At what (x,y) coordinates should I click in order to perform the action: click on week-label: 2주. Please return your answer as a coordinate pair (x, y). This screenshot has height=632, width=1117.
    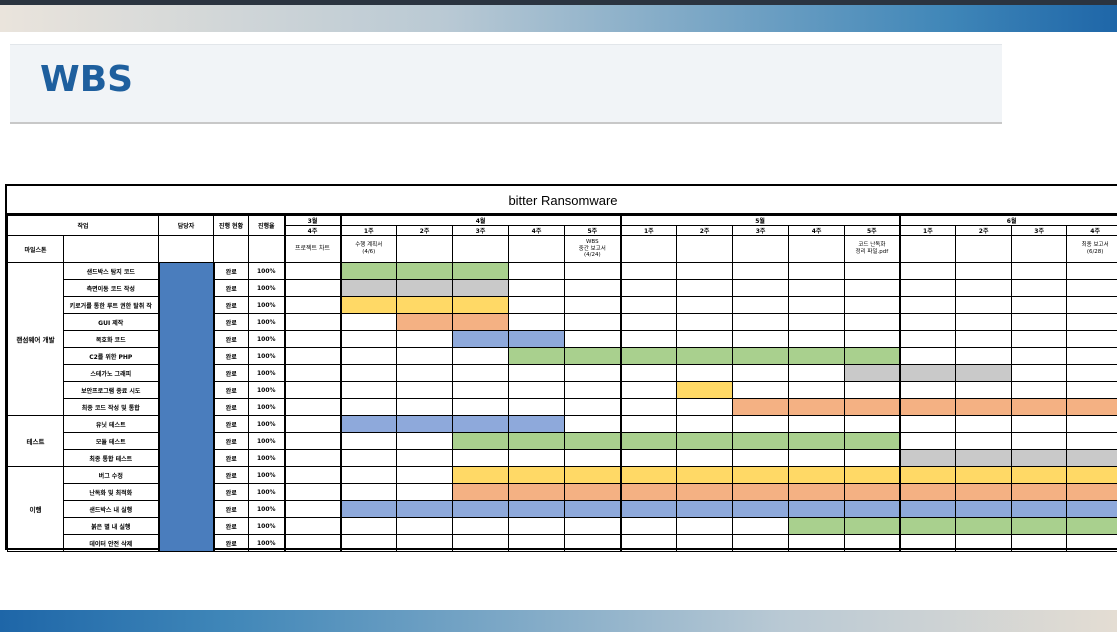
    Looking at the image, I should click on (705, 230).